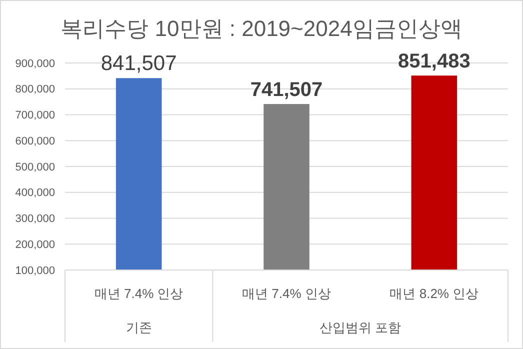 The image size is (523, 349). What do you see at coordinates (286, 90) in the screenshot?
I see `data-label: 741,507` at bounding box center [286, 90].